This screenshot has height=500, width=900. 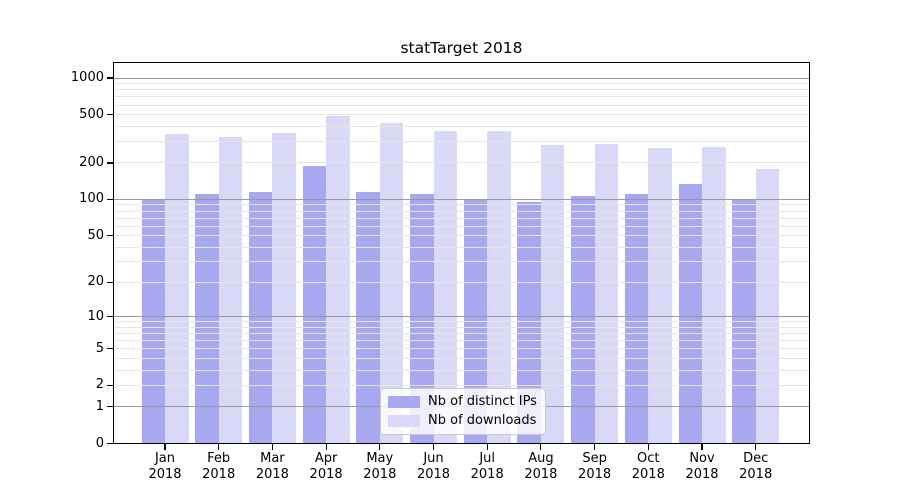 What do you see at coordinates (461, 48) in the screenshot?
I see `chart-title: statTarget 2018` at bounding box center [461, 48].